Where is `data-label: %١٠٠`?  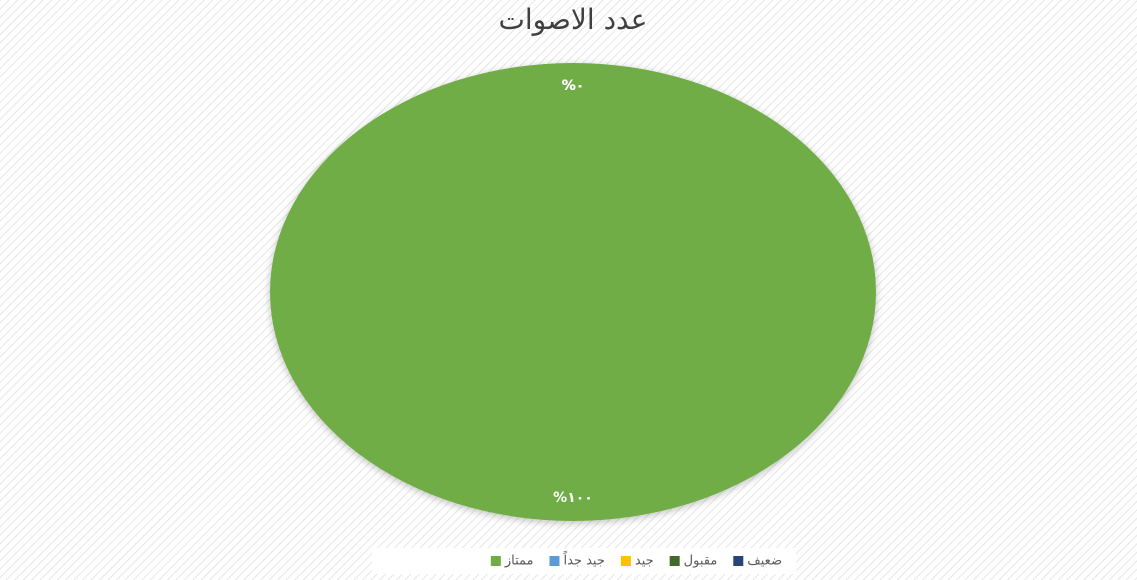
data-label: %١٠٠ is located at coordinates (573, 498).